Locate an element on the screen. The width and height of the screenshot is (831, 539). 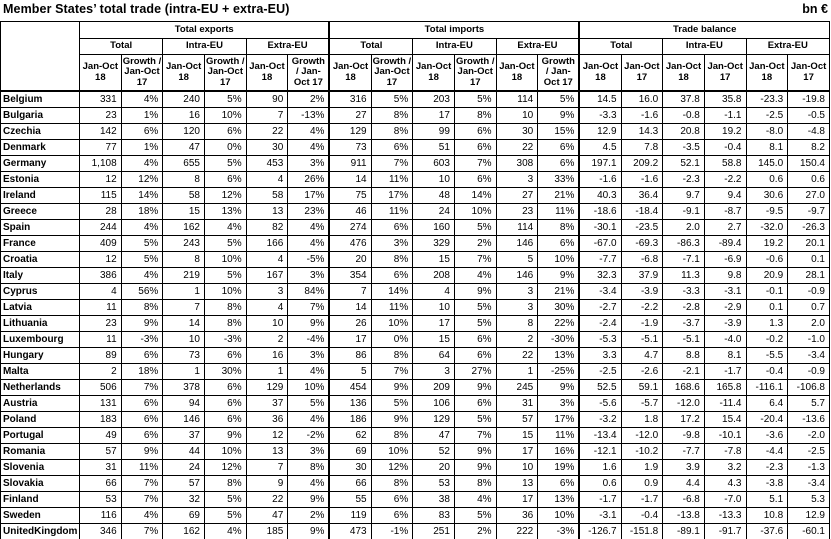
value-cell: 51 is located at coordinates (433, 147).